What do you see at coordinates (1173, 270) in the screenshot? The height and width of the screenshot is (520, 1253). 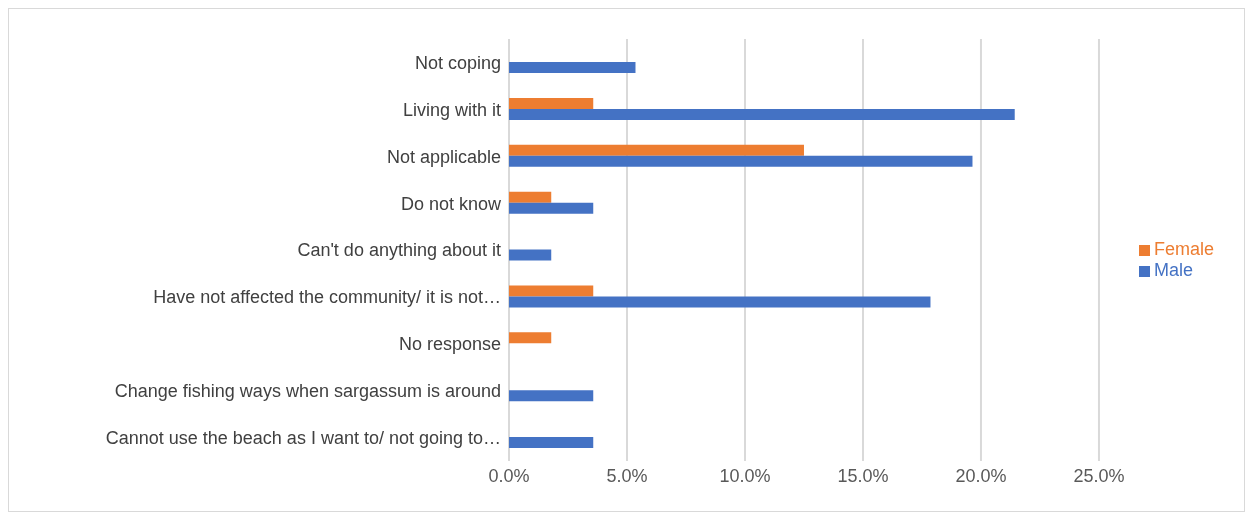 I see `legend-label: Male` at bounding box center [1173, 270].